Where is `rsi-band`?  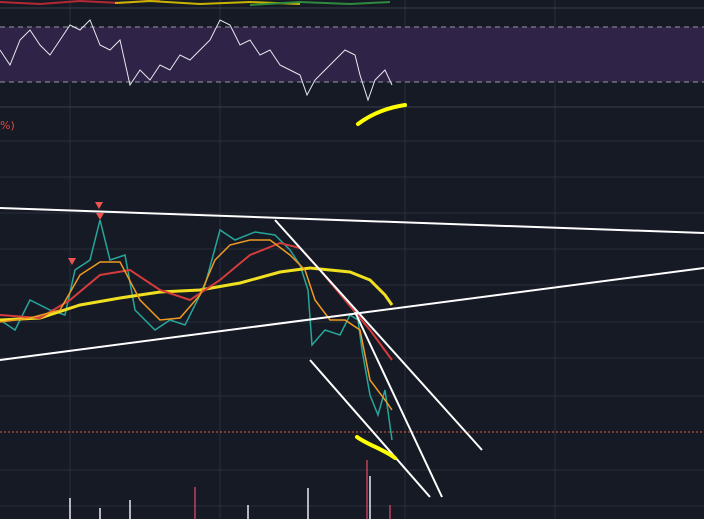 rsi-band is located at coordinates (352, 54).